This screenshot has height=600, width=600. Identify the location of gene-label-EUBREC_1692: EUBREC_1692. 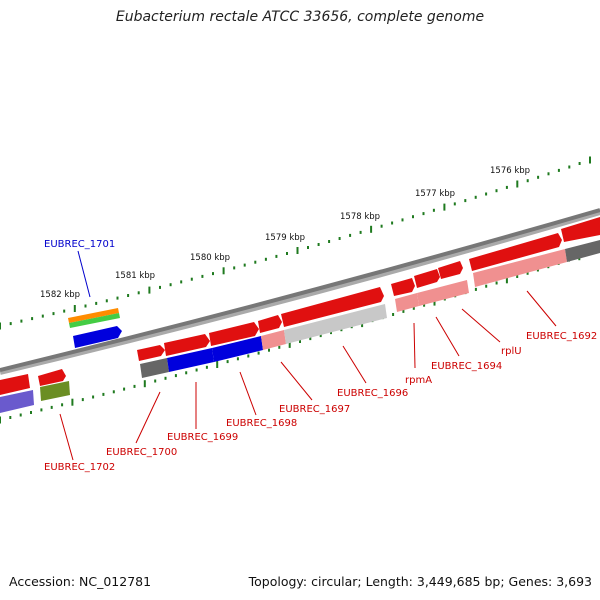
(561, 336).